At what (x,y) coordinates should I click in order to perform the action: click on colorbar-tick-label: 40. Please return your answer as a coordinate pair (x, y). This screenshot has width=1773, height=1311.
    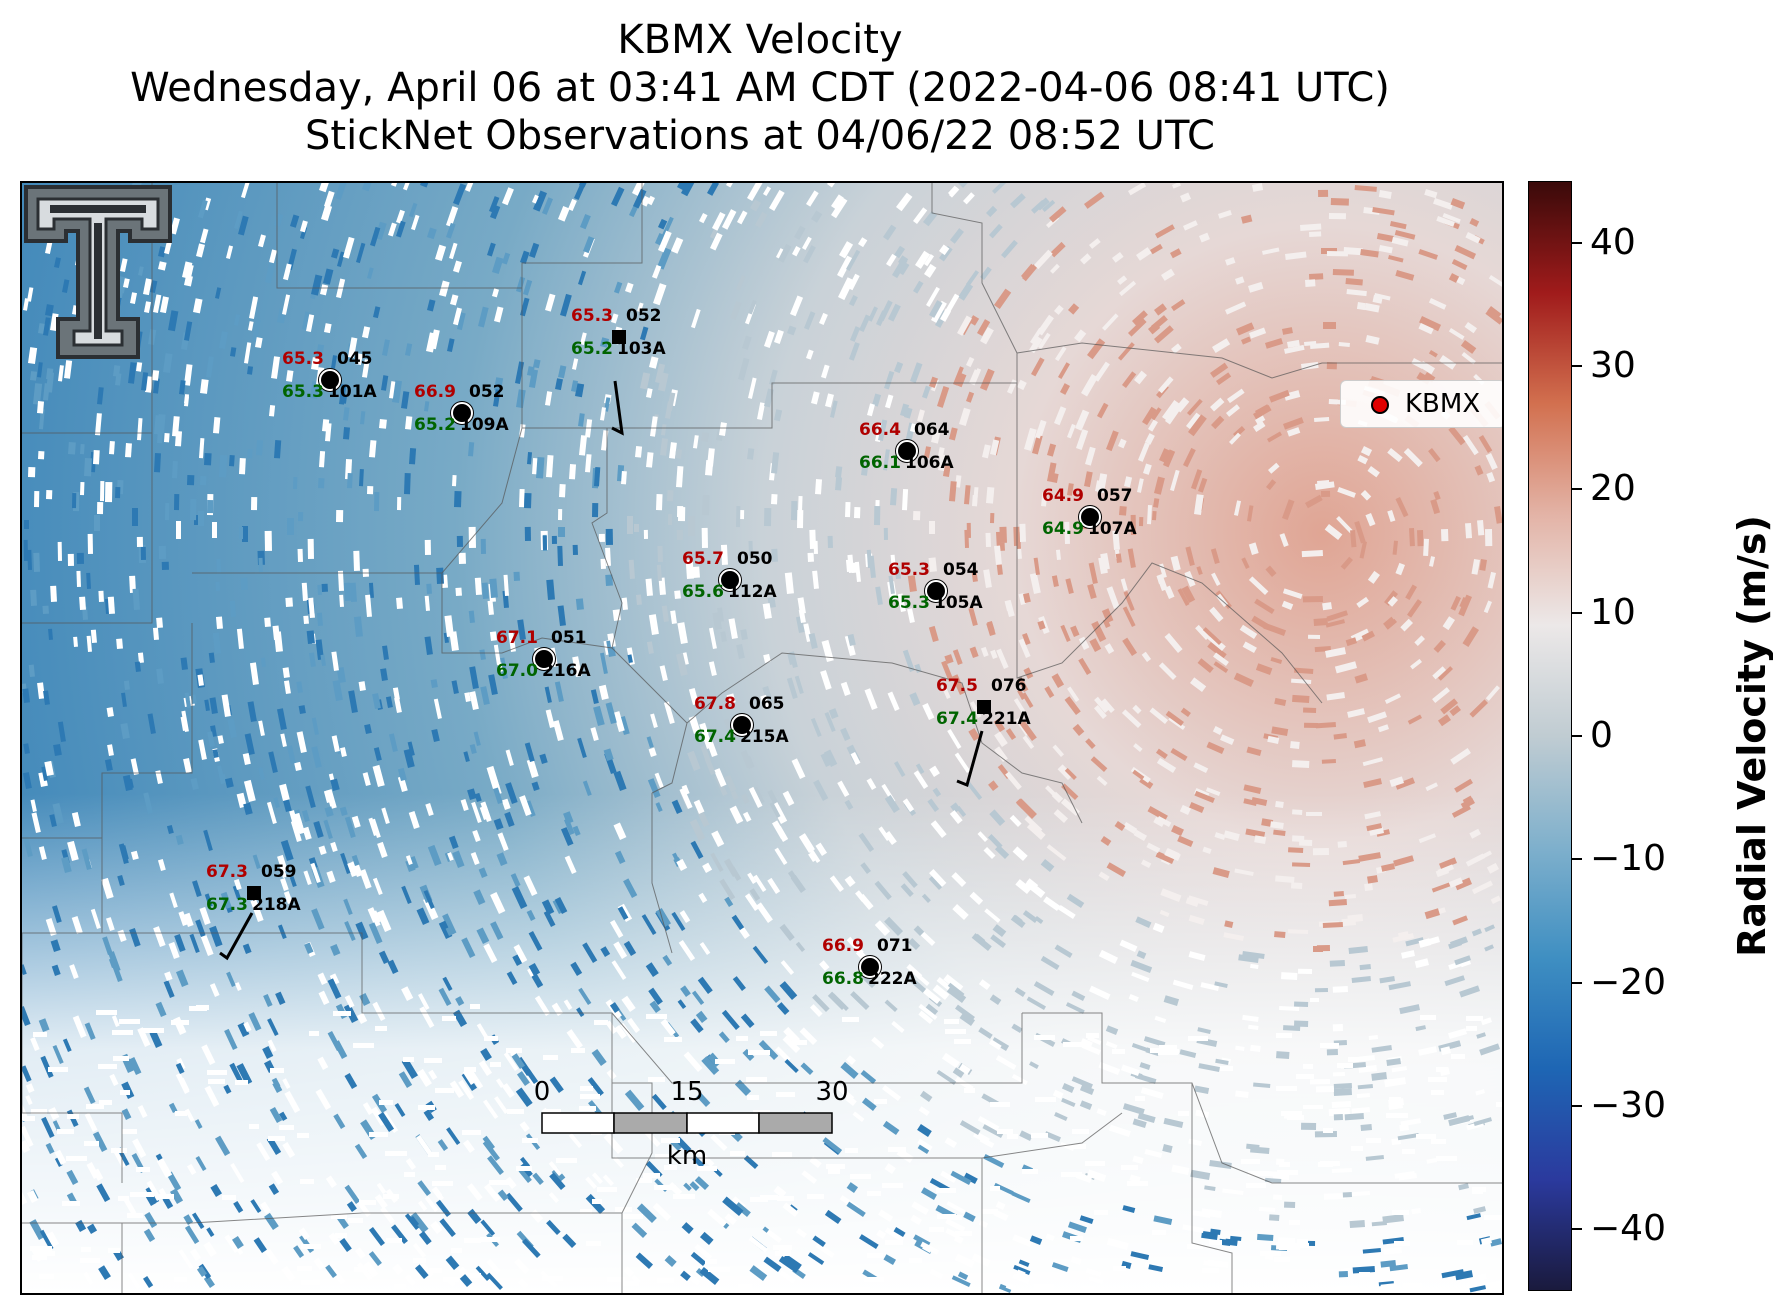
    Looking at the image, I should click on (1613, 242).